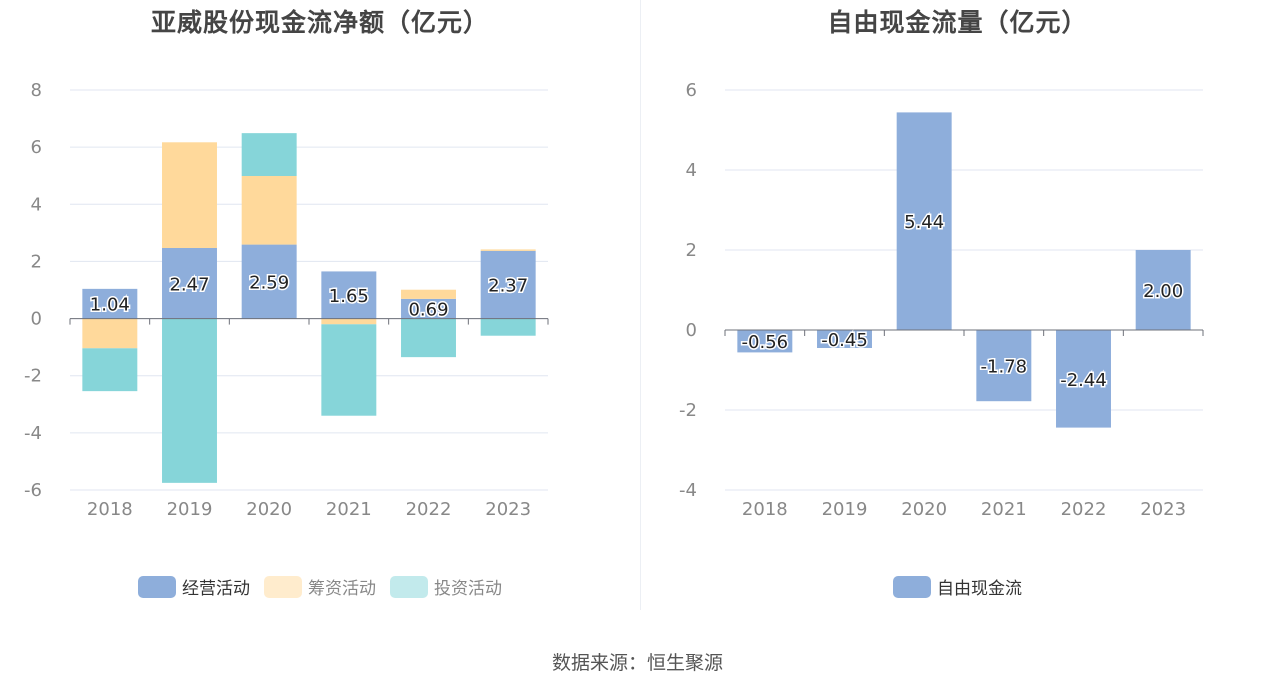 The width and height of the screenshot is (1275, 688). What do you see at coordinates (269, 210) in the screenshot?
I see `bar-筹资活动-2020` at bounding box center [269, 210].